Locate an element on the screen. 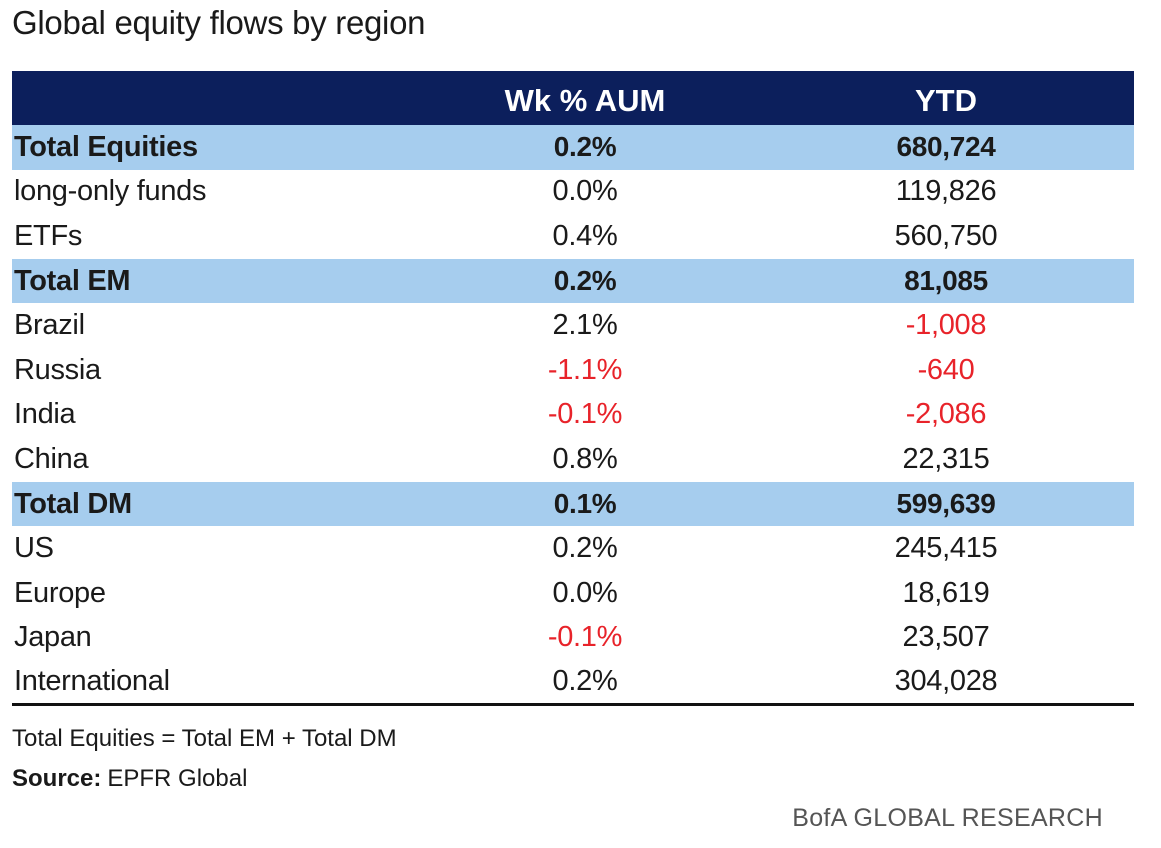  ytd-value: -1,008 is located at coordinates (946, 325).